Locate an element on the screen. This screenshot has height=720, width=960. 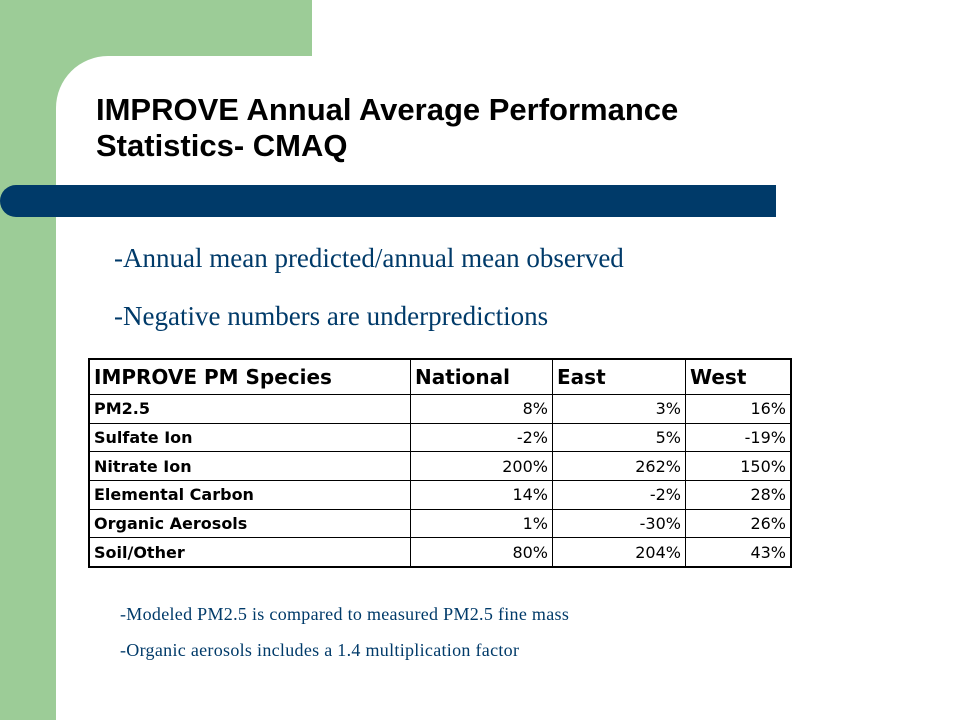
species-cell: Elemental Carbon is located at coordinates (249, 494).